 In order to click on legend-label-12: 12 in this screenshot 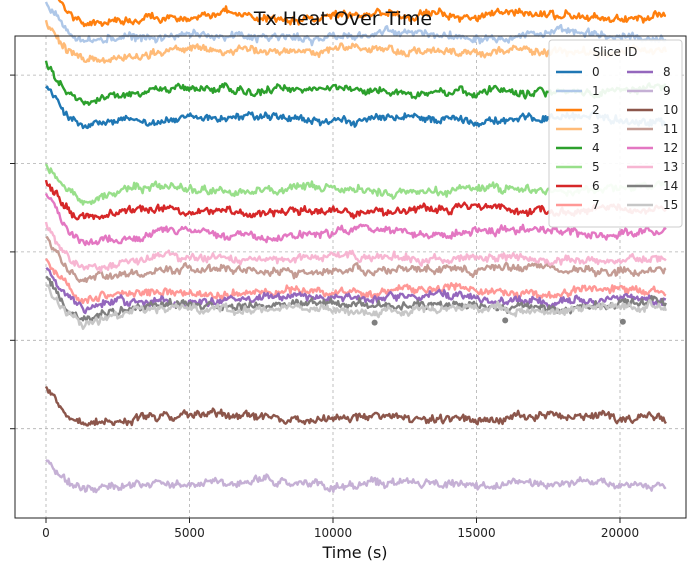, I will do `click(670, 148)`.